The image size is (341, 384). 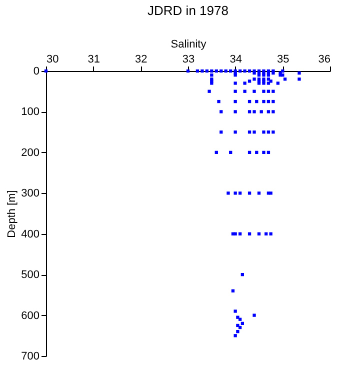 I want to click on y-tick-label: 600, so click(x=30, y=316).